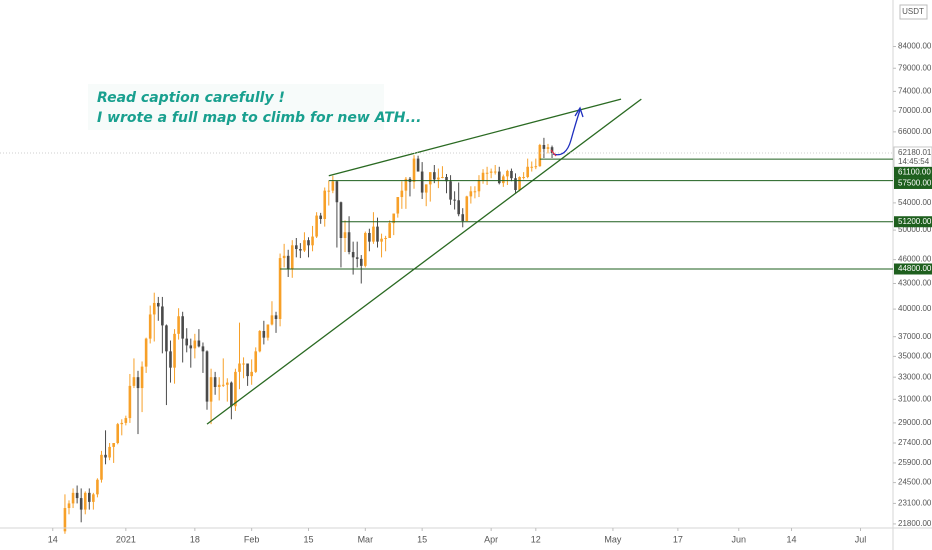 The height and width of the screenshot is (550, 932). What do you see at coordinates (913, 12) in the screenshot?
I see `currency-box` at bounding box center [913, 12].